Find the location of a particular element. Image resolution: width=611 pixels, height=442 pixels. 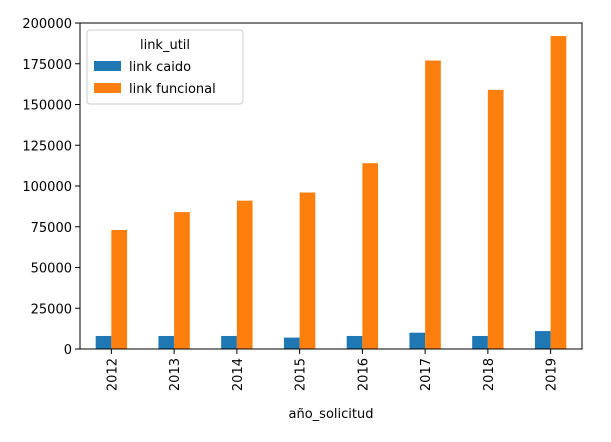

x-axis: 2012 2013 2014 2015 2016 2017 2018 2019 is located at coordinates (332, 370).